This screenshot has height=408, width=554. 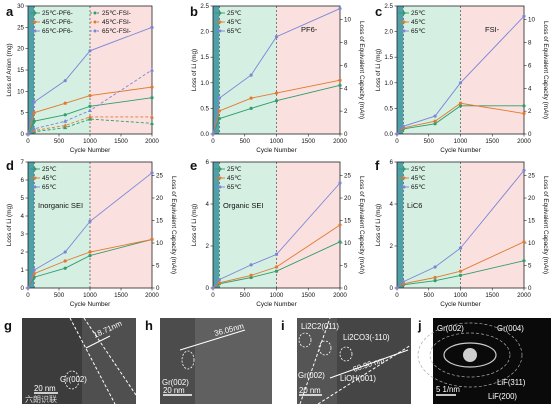 I want to click on zone-early, so click(x=31, y=225).